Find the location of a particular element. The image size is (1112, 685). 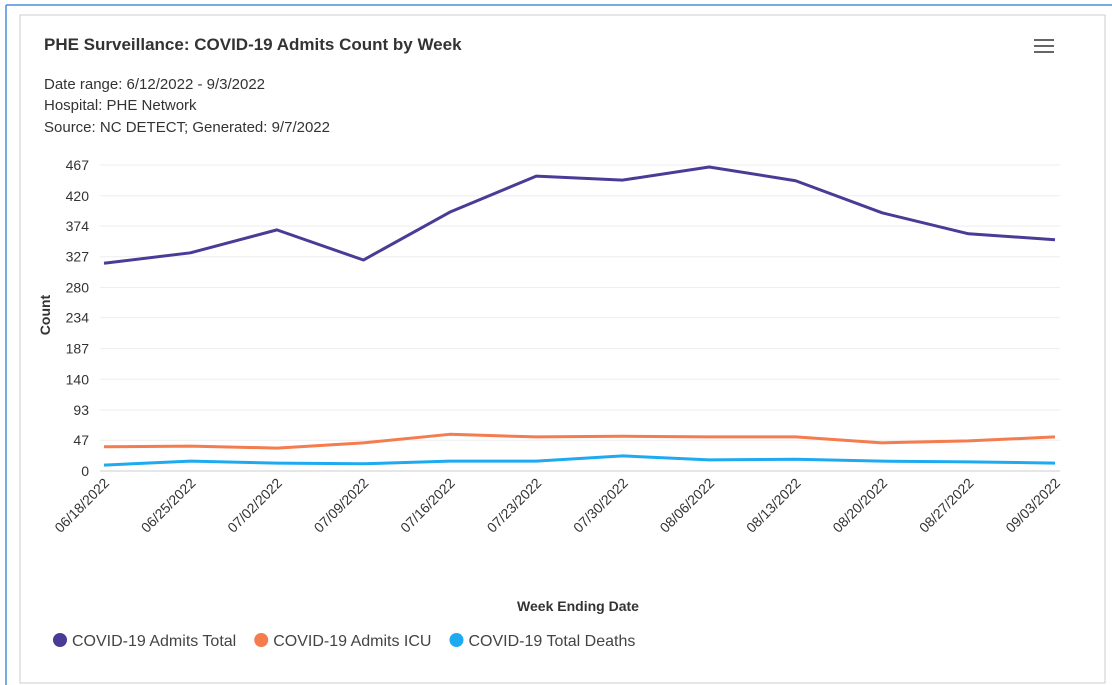

subtitle: Hospital: PHE Network is located at coordinates (120, 105).